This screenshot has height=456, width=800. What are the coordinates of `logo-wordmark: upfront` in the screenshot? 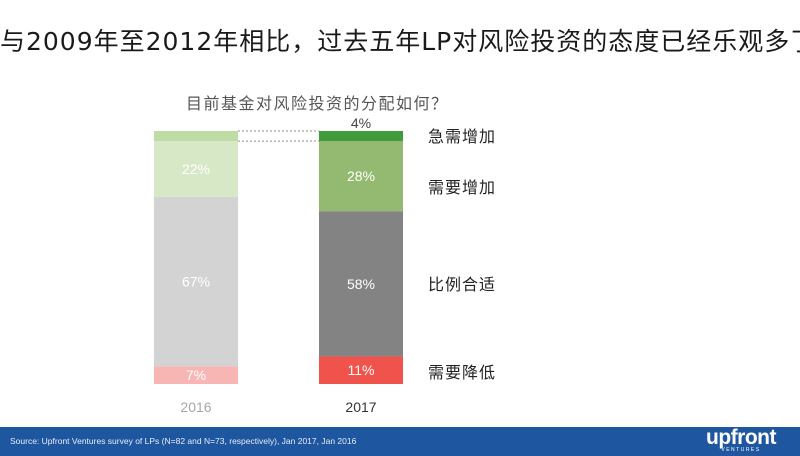 It's located at (741, 437).